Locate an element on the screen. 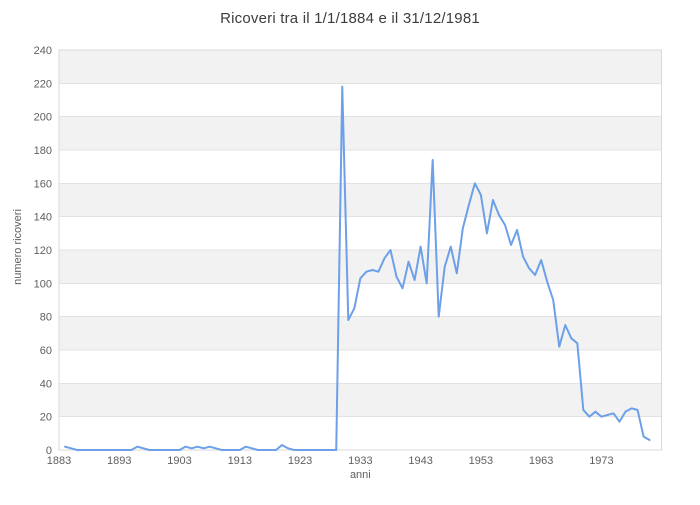 The width and height of the screenshot is (700, 505). y-tick-label: 240 is located at coordinates (43, 51).